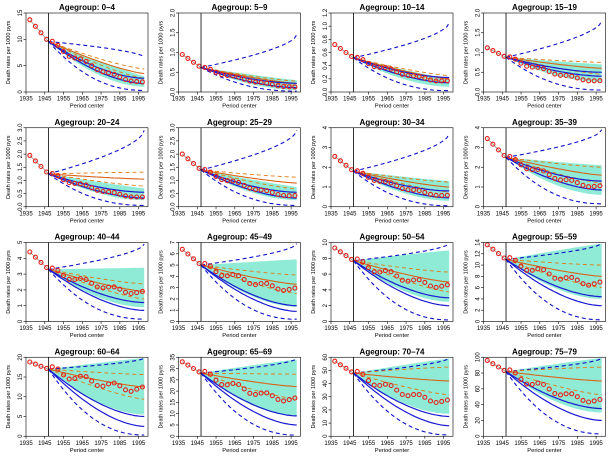  I want to click on y-tick-label: 2.0, so click(174, 12).